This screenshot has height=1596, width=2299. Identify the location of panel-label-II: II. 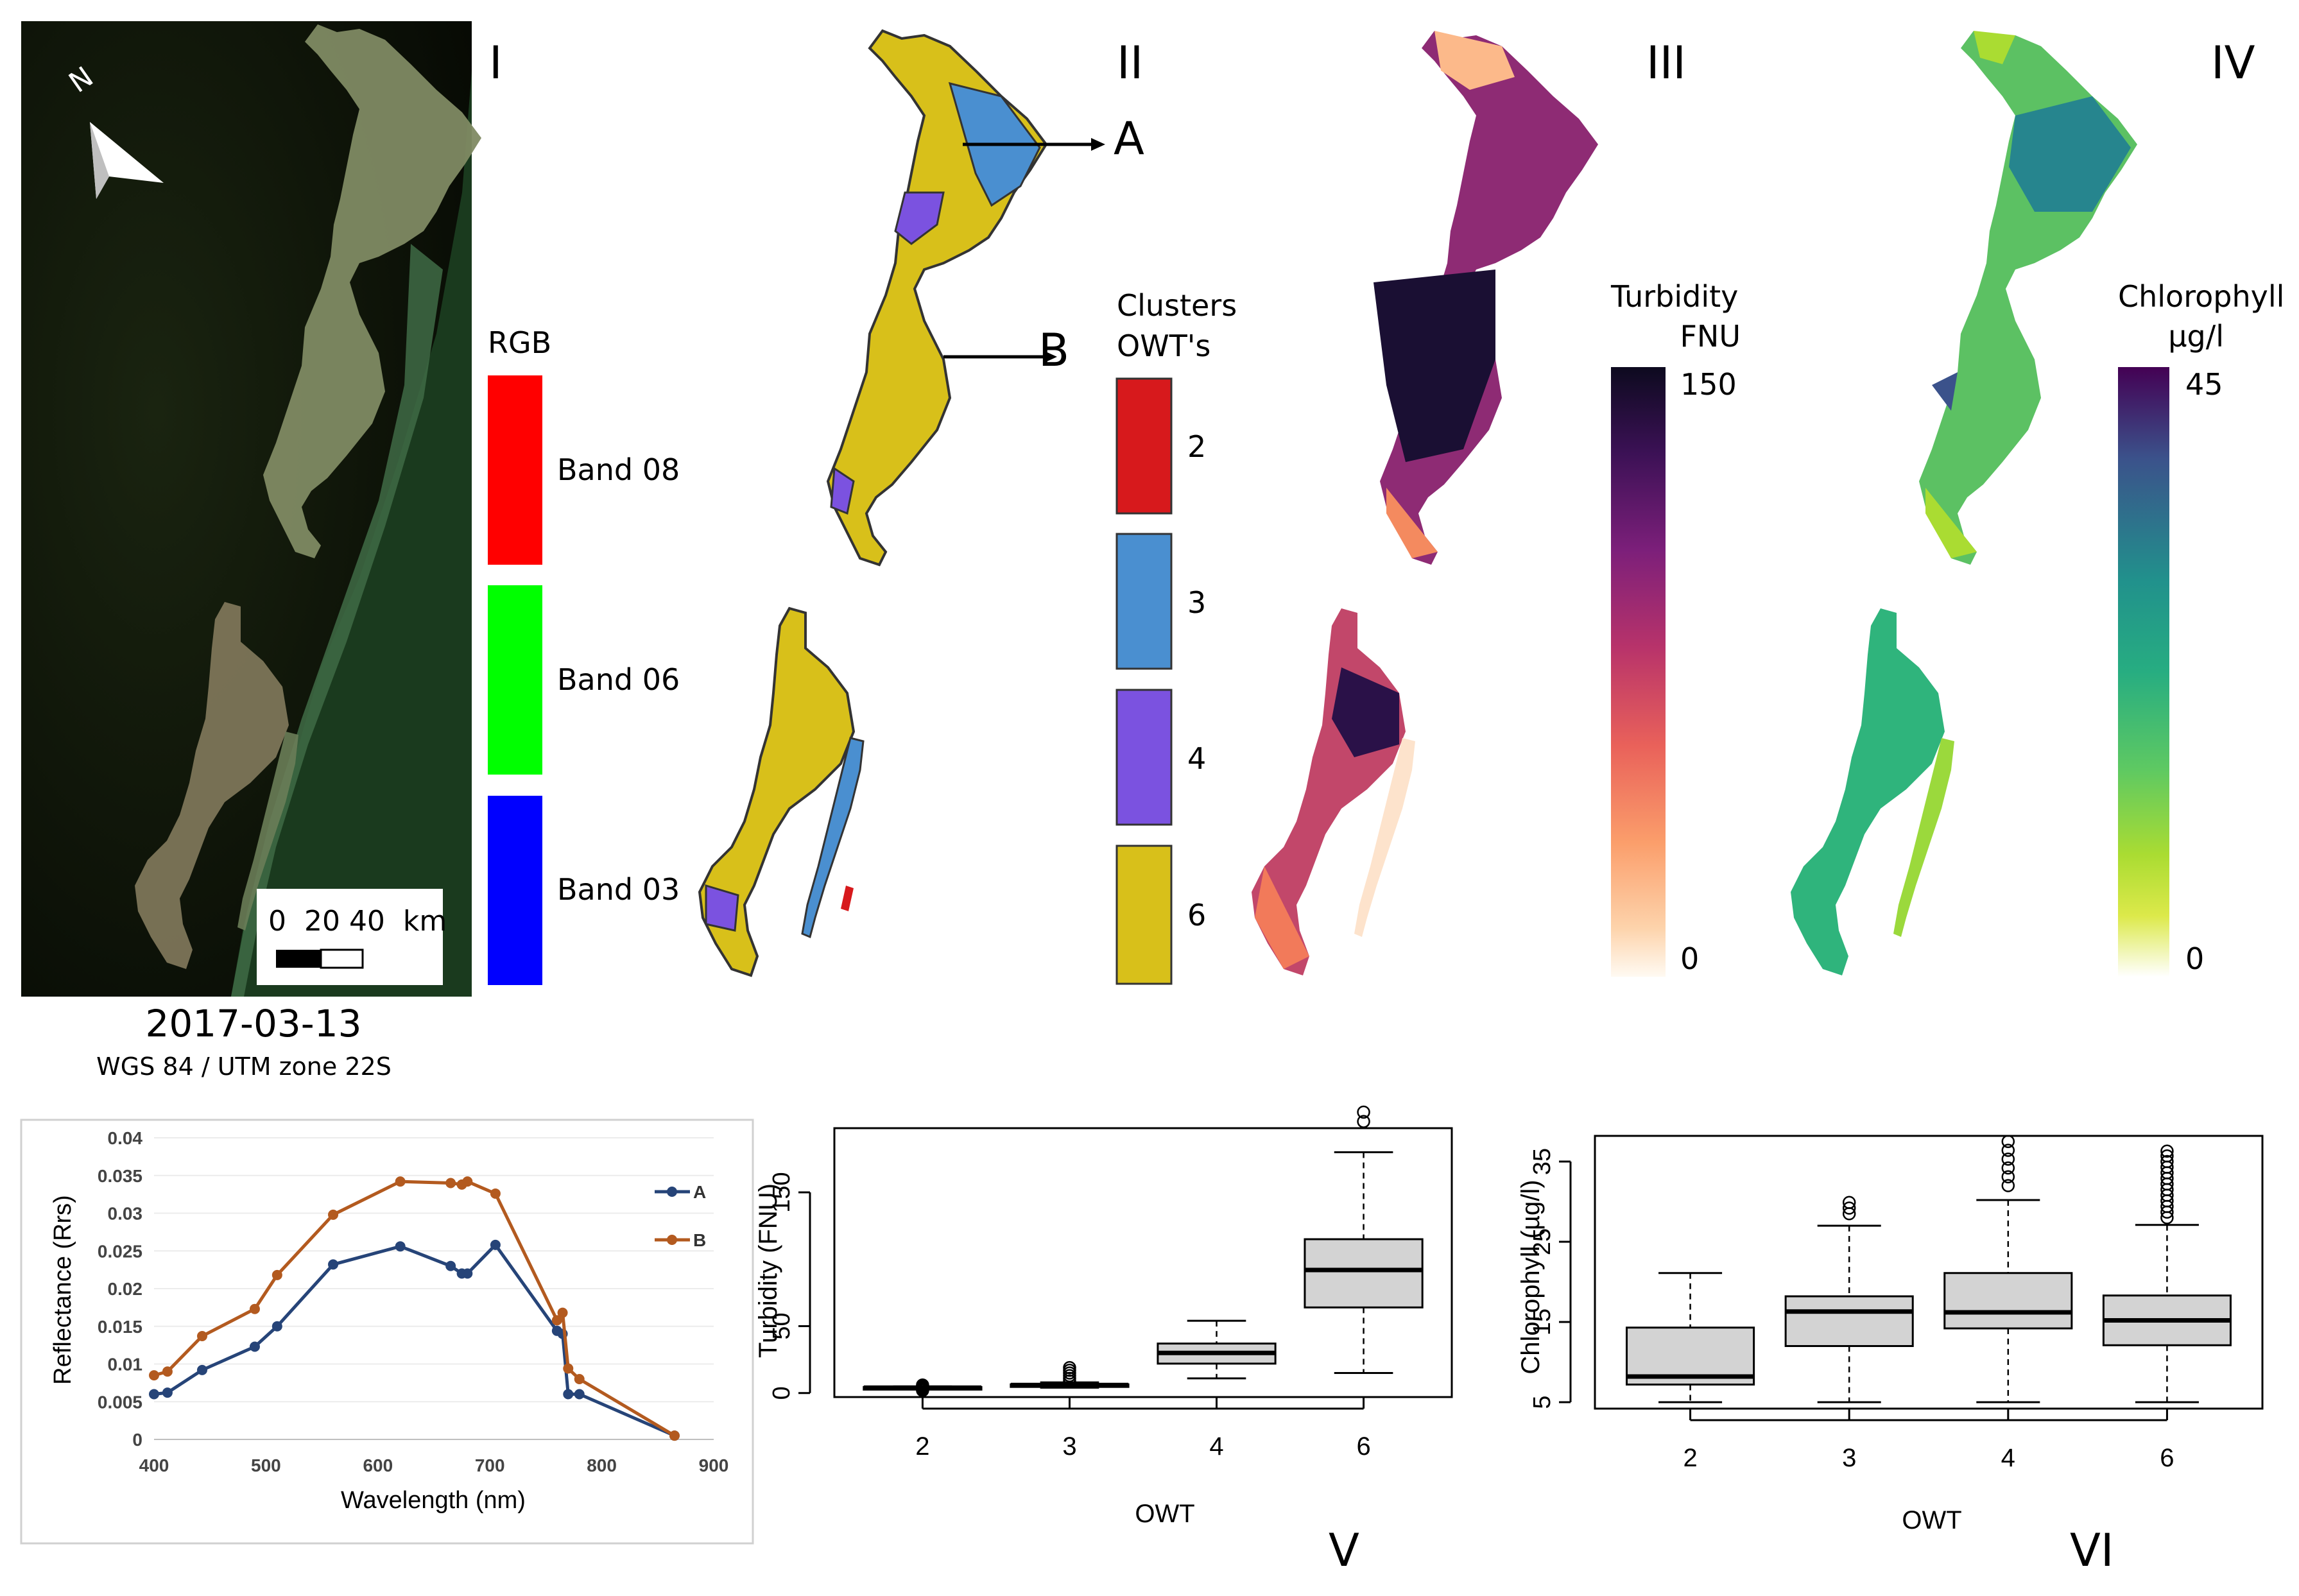
(1130, 63).